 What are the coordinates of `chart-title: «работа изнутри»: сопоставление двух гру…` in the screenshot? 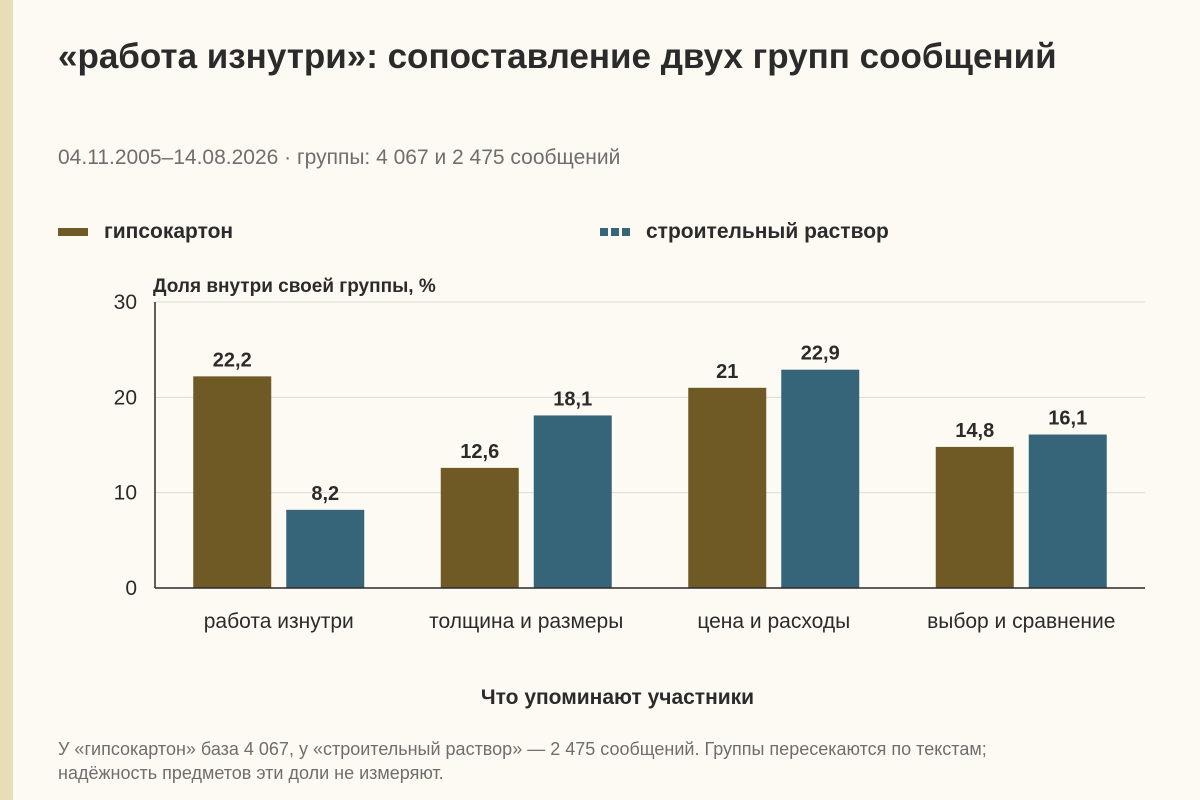 It's located at (557, 56).